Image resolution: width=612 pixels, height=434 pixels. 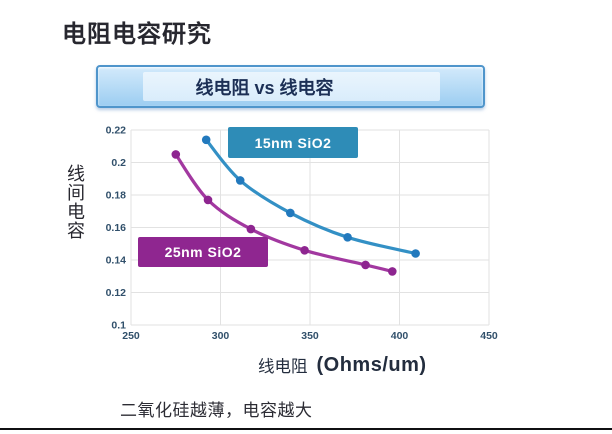 What do you see at coordinates (216, 410) in the screenshot?
I see `conclusion-note: 二氧化硅越薄，电容越大` at bounding box center [216, 410].